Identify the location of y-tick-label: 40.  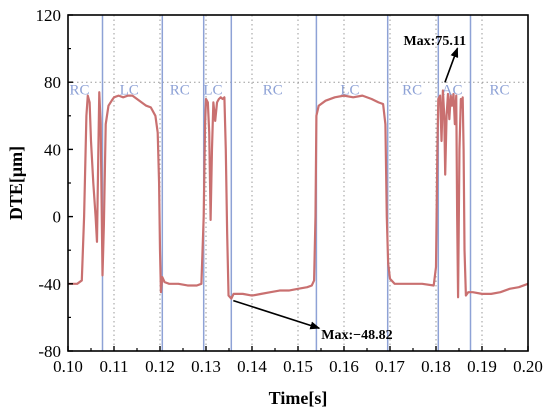
(52, 149).